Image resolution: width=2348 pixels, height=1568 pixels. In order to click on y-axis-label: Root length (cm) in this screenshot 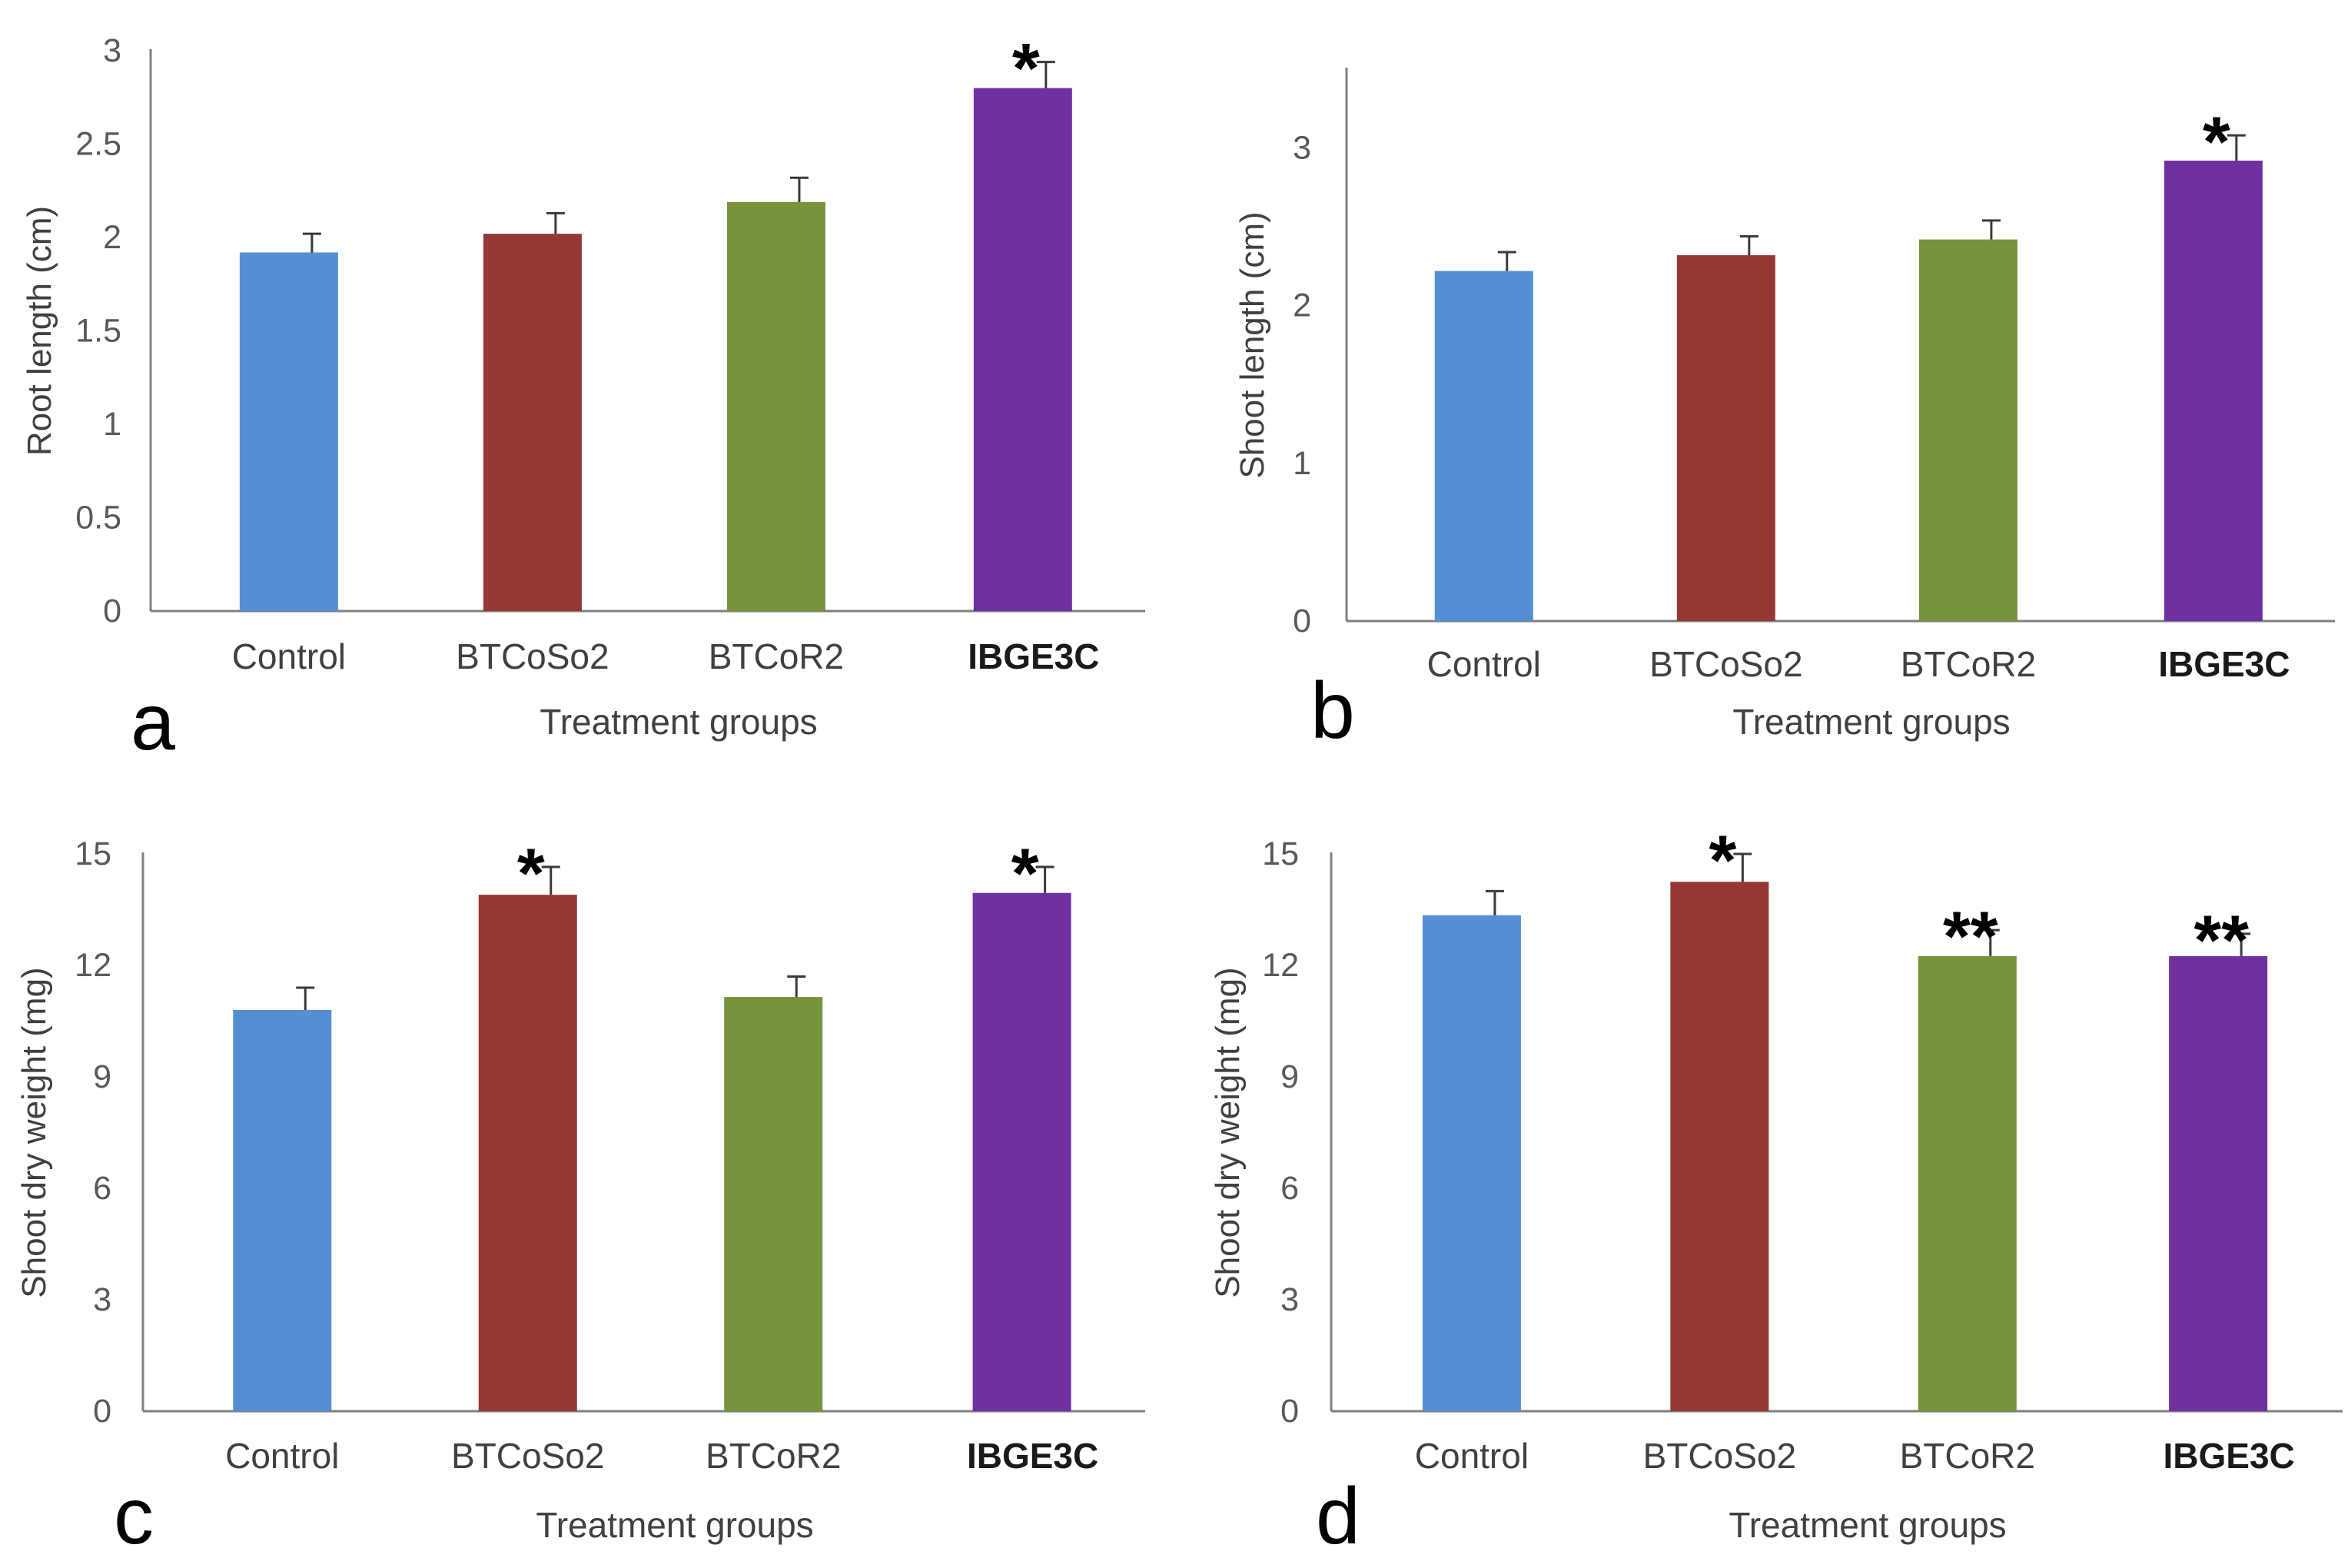, I will do `click(39, 331)`.